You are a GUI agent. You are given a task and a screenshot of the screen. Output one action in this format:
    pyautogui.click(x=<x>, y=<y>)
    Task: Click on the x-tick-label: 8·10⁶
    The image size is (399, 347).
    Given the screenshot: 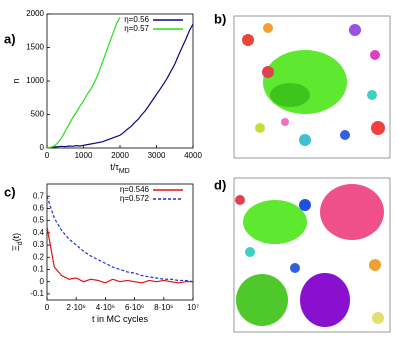 What is the action you would take?
    pyautogui.click(x=163, y=307)
    